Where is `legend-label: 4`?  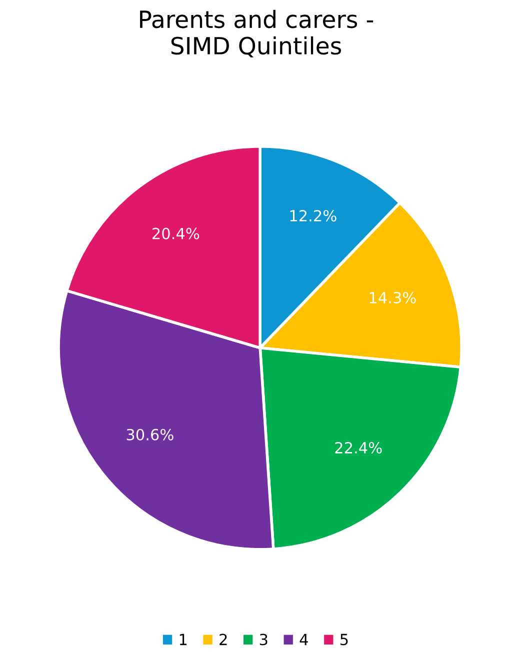
legend-label: 4 is located at coordinates (304, 640).